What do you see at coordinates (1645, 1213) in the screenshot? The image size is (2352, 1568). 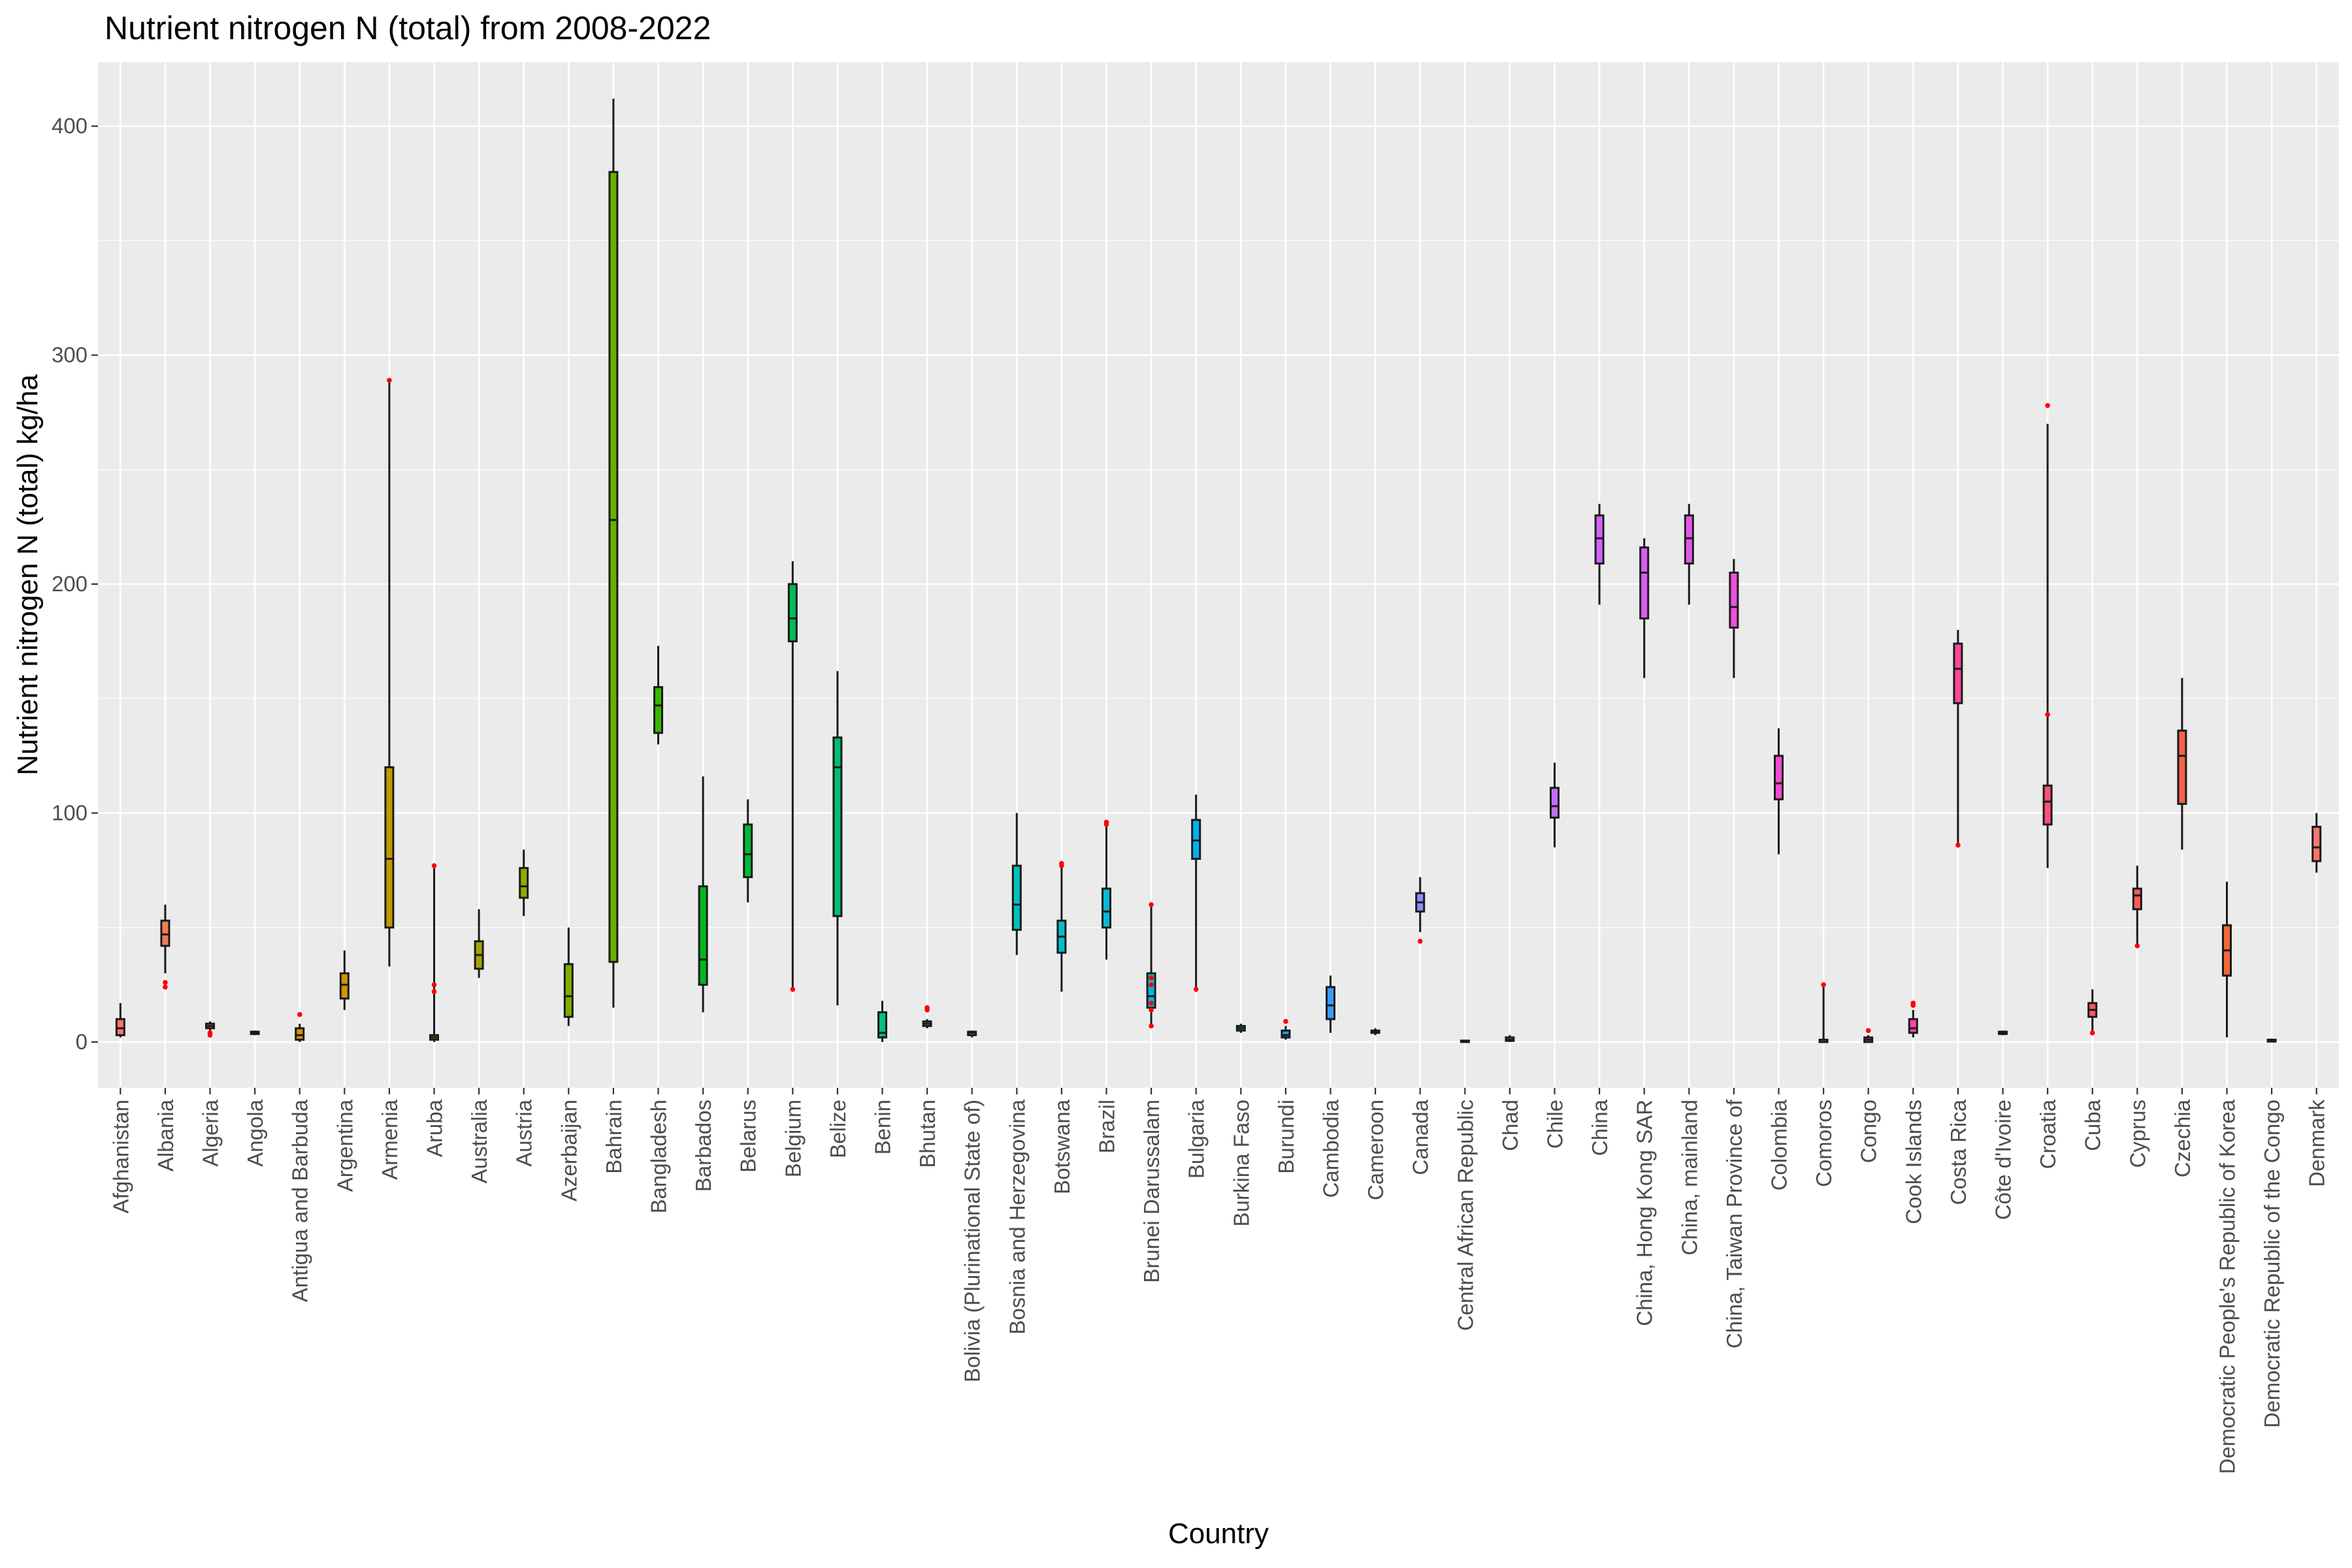 I see `x-tick-label: China, Hong Kong SAR` at bounding box center [1645, 1213].